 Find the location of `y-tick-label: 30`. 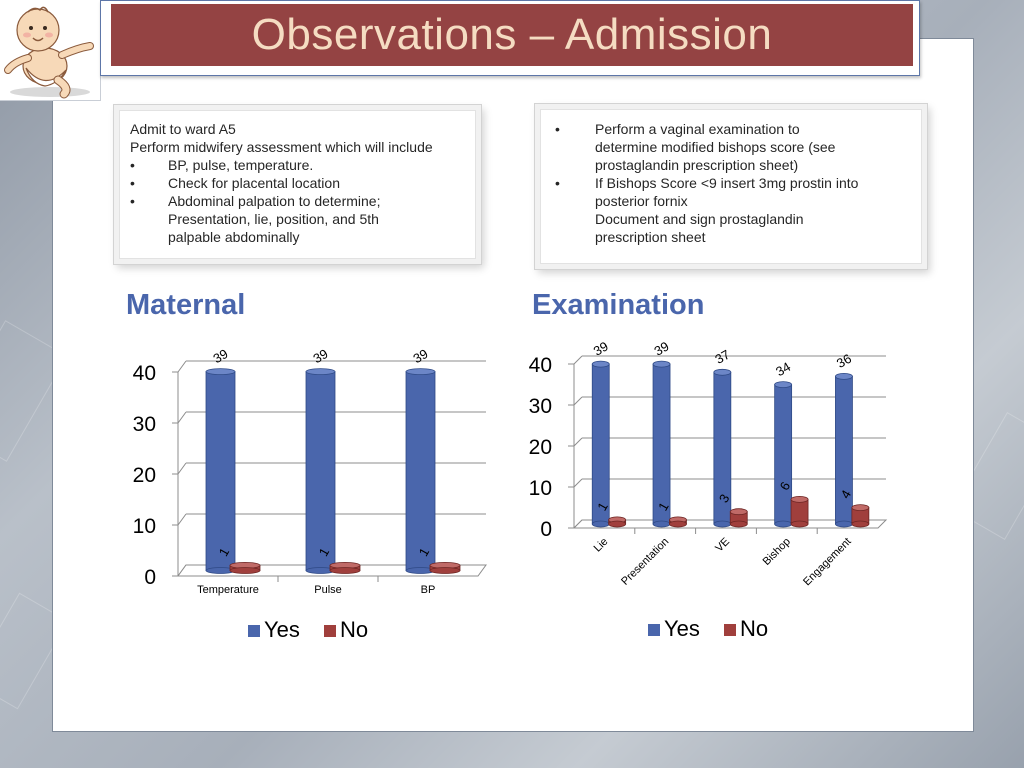

y-tick-label: 30 is located at coordinates (144, 424).